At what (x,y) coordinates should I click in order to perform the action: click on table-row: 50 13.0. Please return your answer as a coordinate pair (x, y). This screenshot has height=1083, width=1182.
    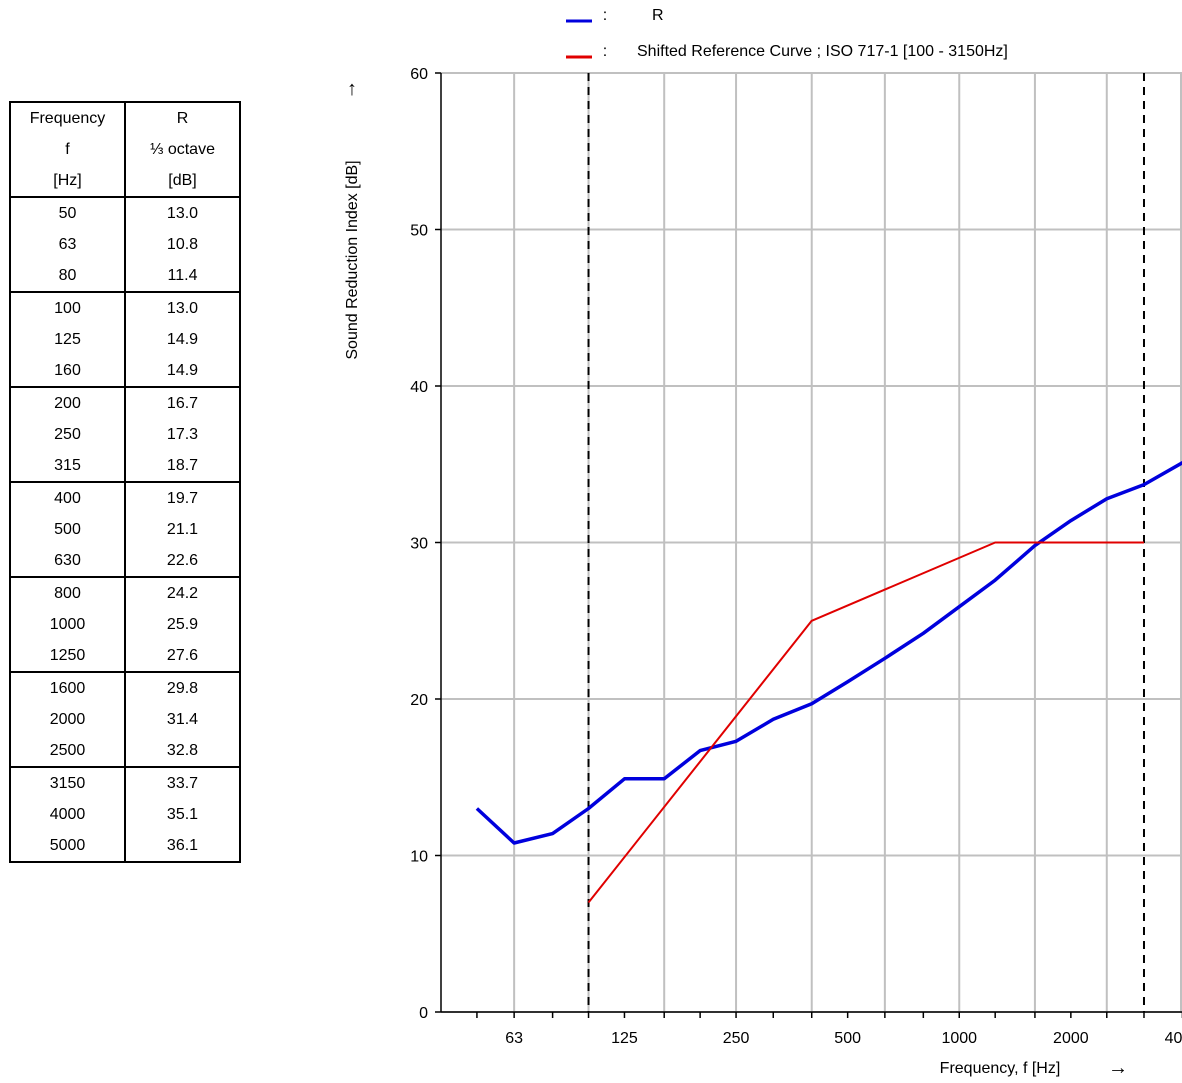
    Looking at the image, I should click on (125, 212).